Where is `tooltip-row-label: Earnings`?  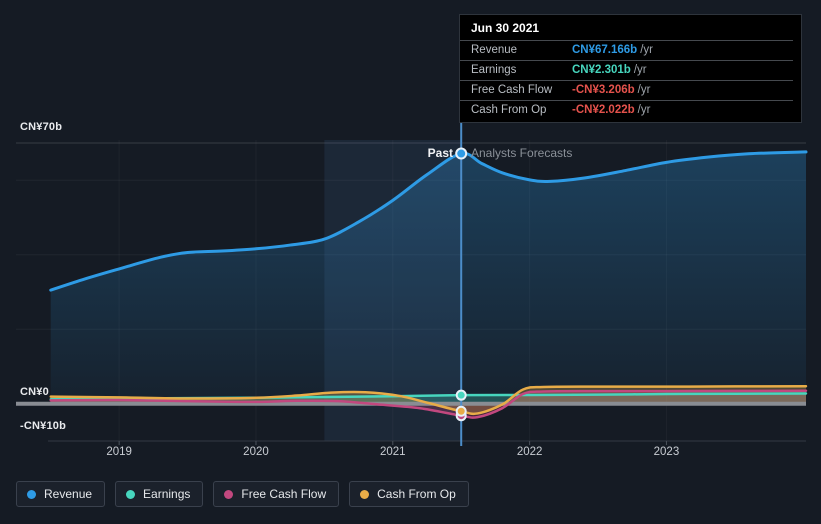 tooltip-row-label: Earnings is located at coordinates (494, 70).